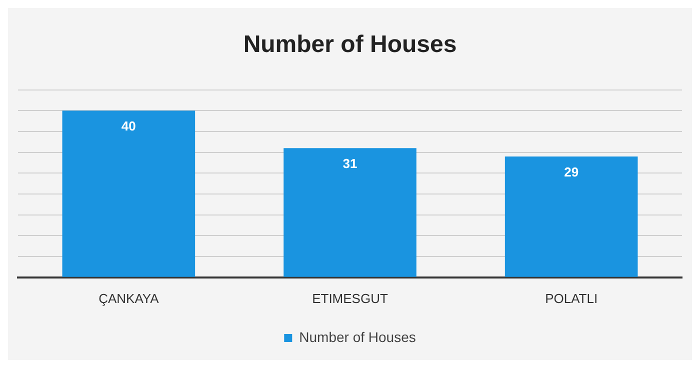  Describe the element at coordinates (571, 298) in the screenshot. I see `x-tick-label: POLATLI` at that location.